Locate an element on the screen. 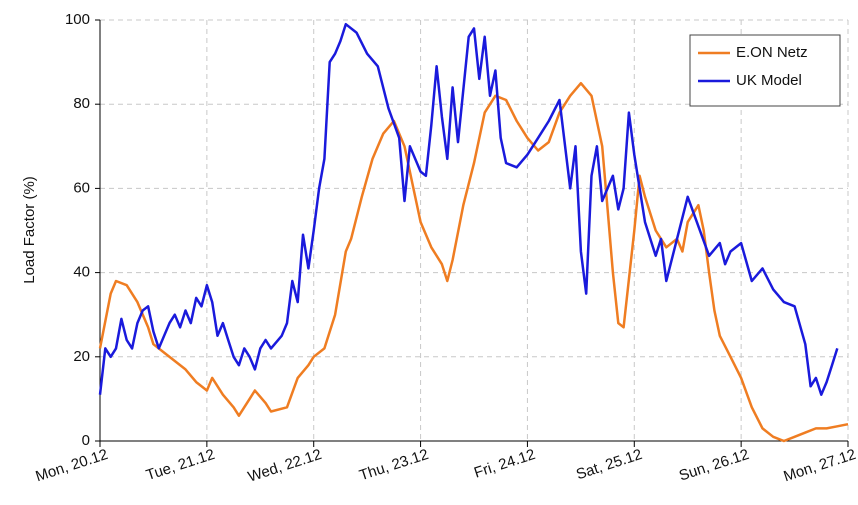 This screenshot has width=858, height=505. x-tick-label: Sun, 26.12 is located at coordinates (714, 465).